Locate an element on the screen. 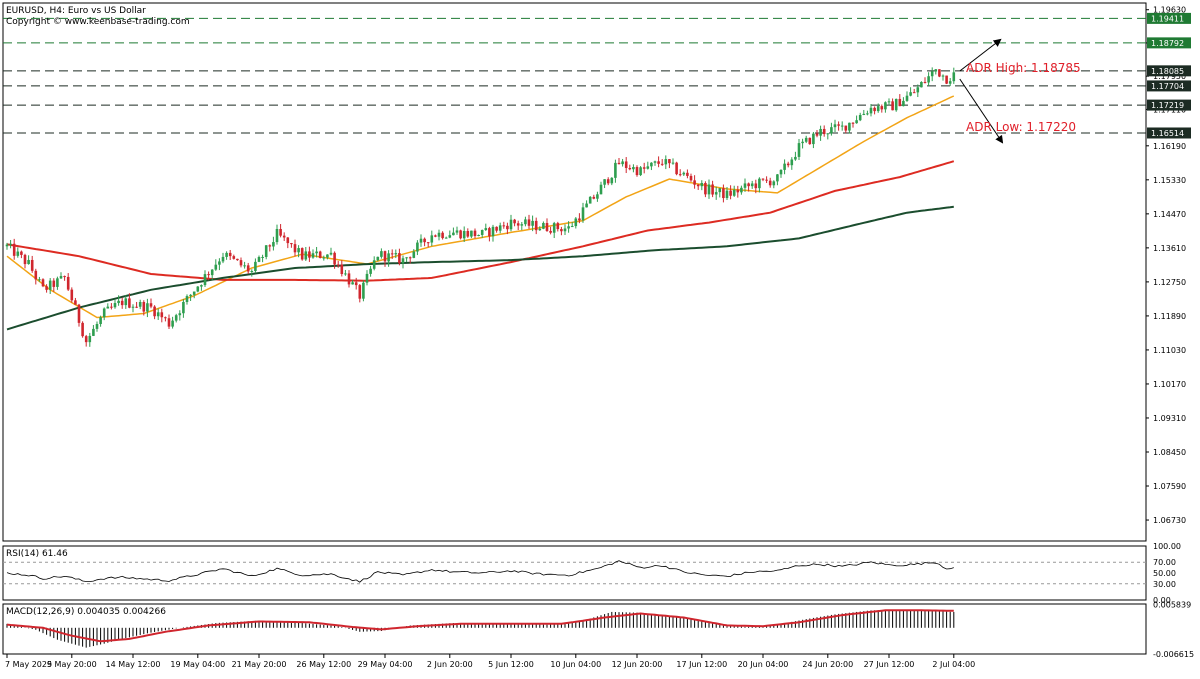  rsi-line is located at coordinates (480, 571).